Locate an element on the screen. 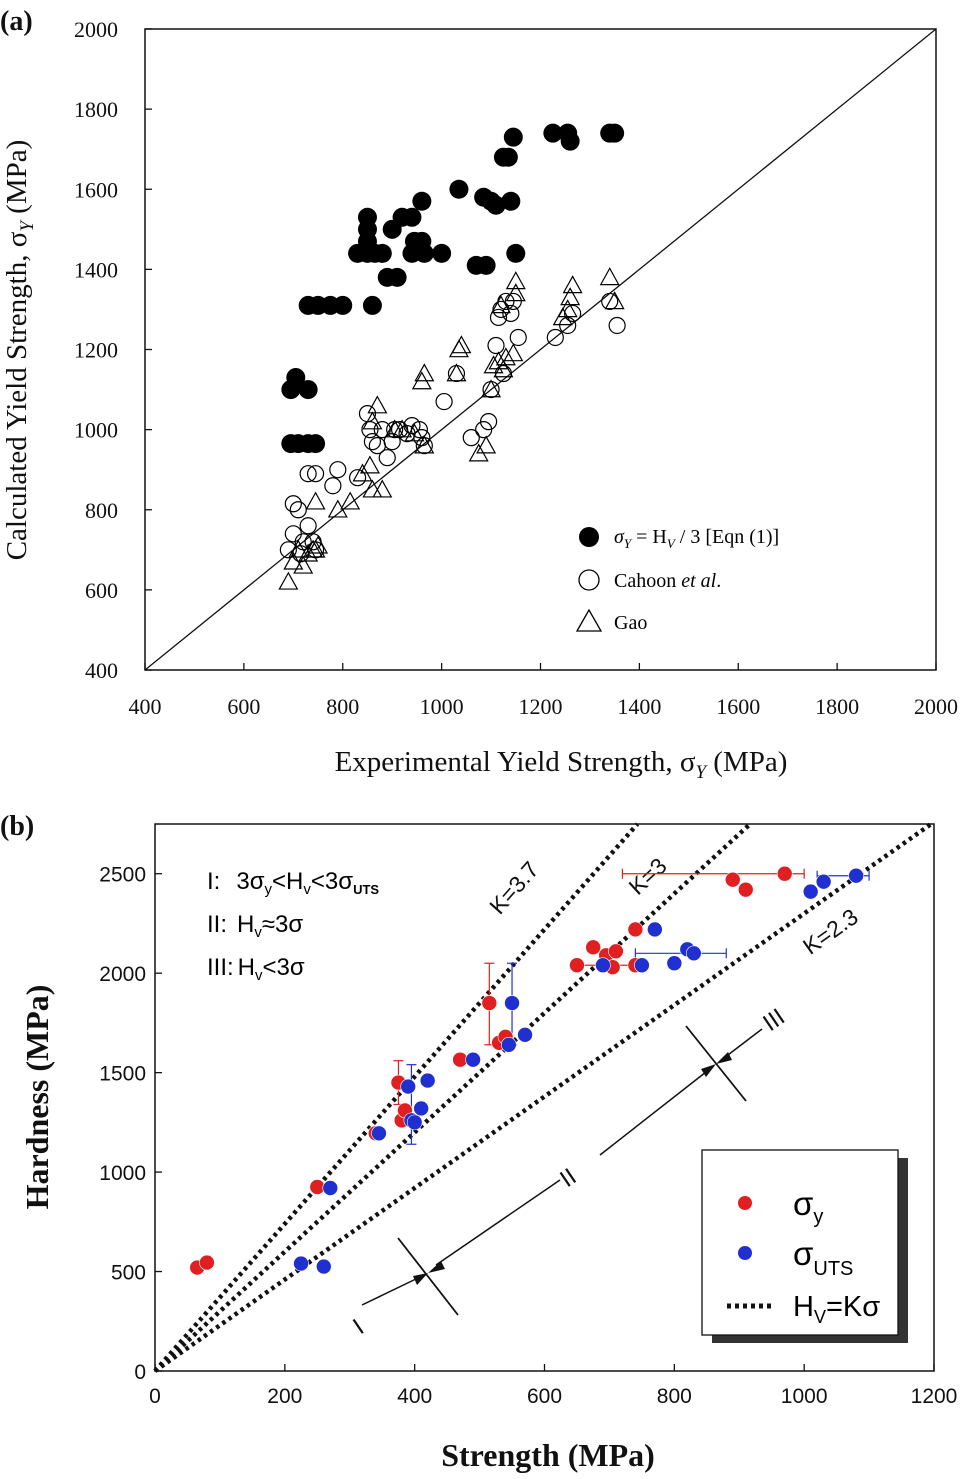  arrow-head-II-upper is located at coordinates (708, 1070).